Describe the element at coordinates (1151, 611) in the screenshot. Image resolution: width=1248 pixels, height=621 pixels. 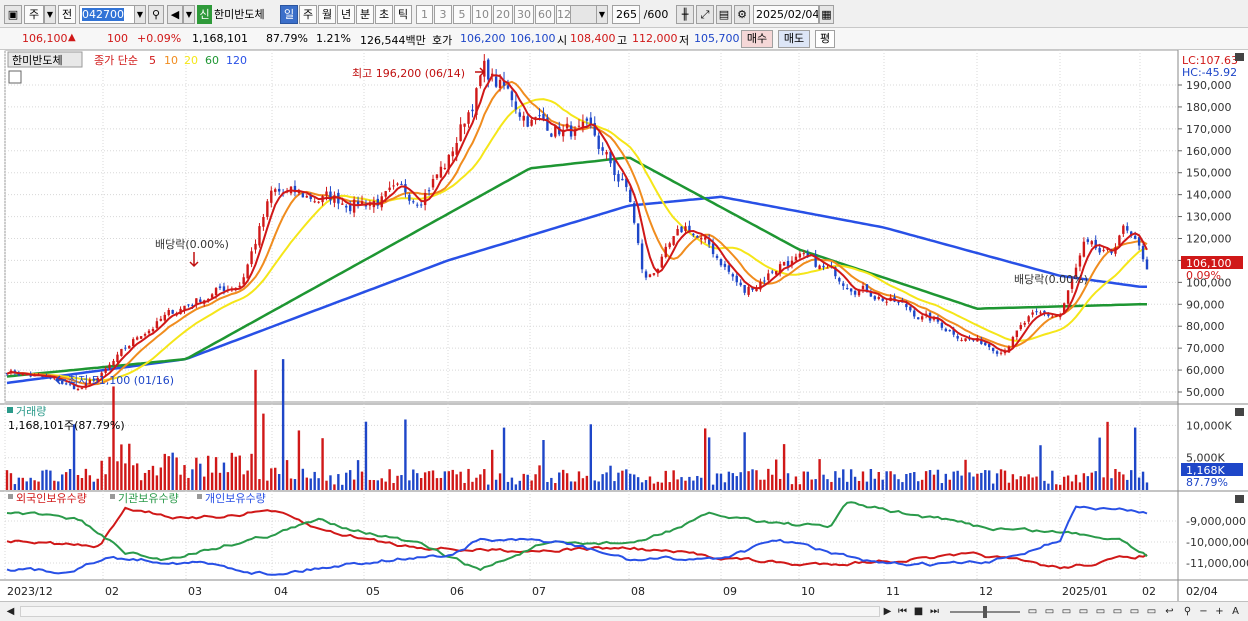
I see `layout-icon-8: ▭` at that location.